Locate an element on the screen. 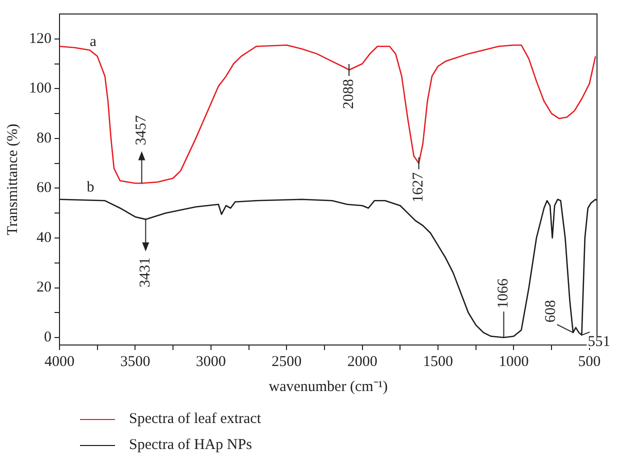  x-tick-label: 1500 is located at coordinates (438, 362).